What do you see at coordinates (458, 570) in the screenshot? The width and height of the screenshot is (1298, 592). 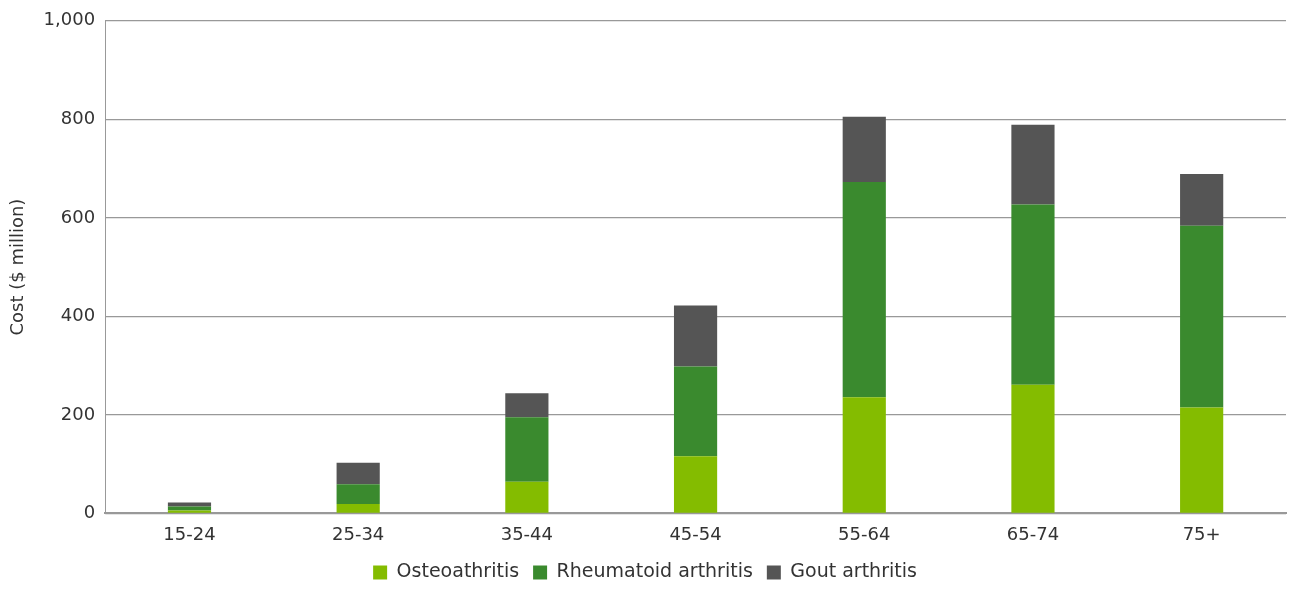 I see `legend-label: Osteoathritis` at bounding box center [458, 570].